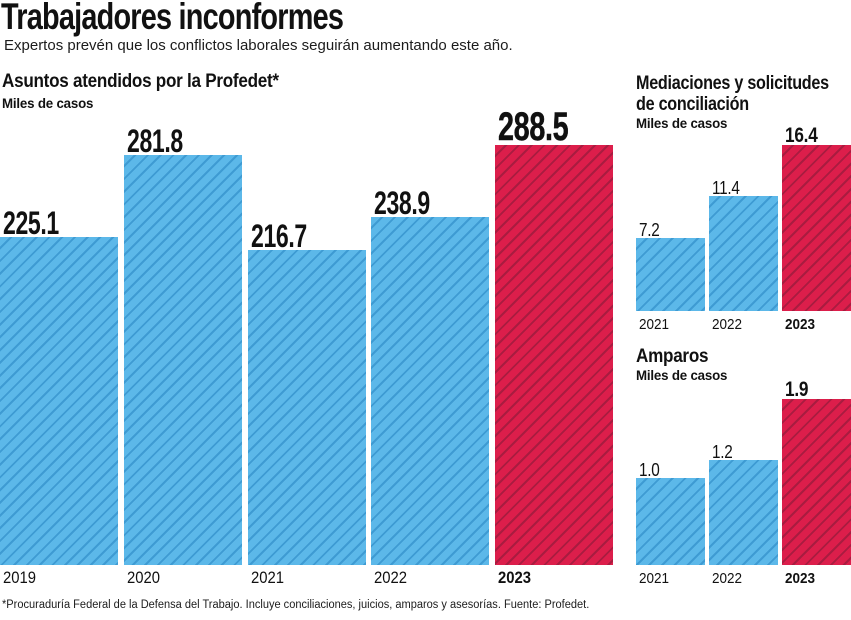  I want to click on x-axis-label-2020: 2020, so click(144, 578).